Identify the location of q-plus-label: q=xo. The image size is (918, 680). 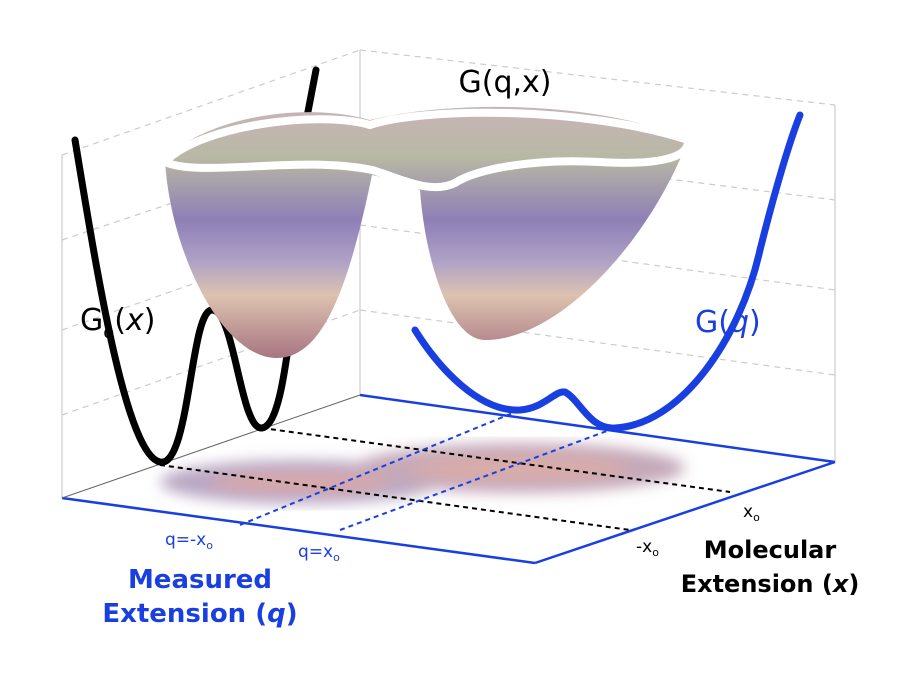
(319, 553).